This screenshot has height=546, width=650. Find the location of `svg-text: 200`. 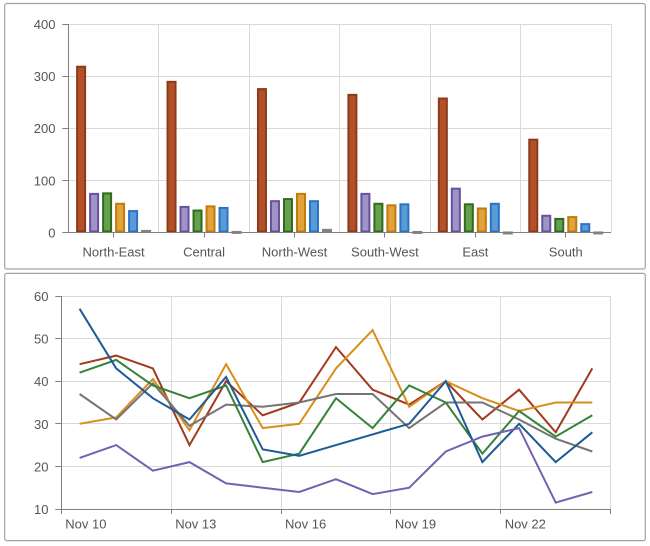

svg-text: 200 is located at coordinates (45, 128).